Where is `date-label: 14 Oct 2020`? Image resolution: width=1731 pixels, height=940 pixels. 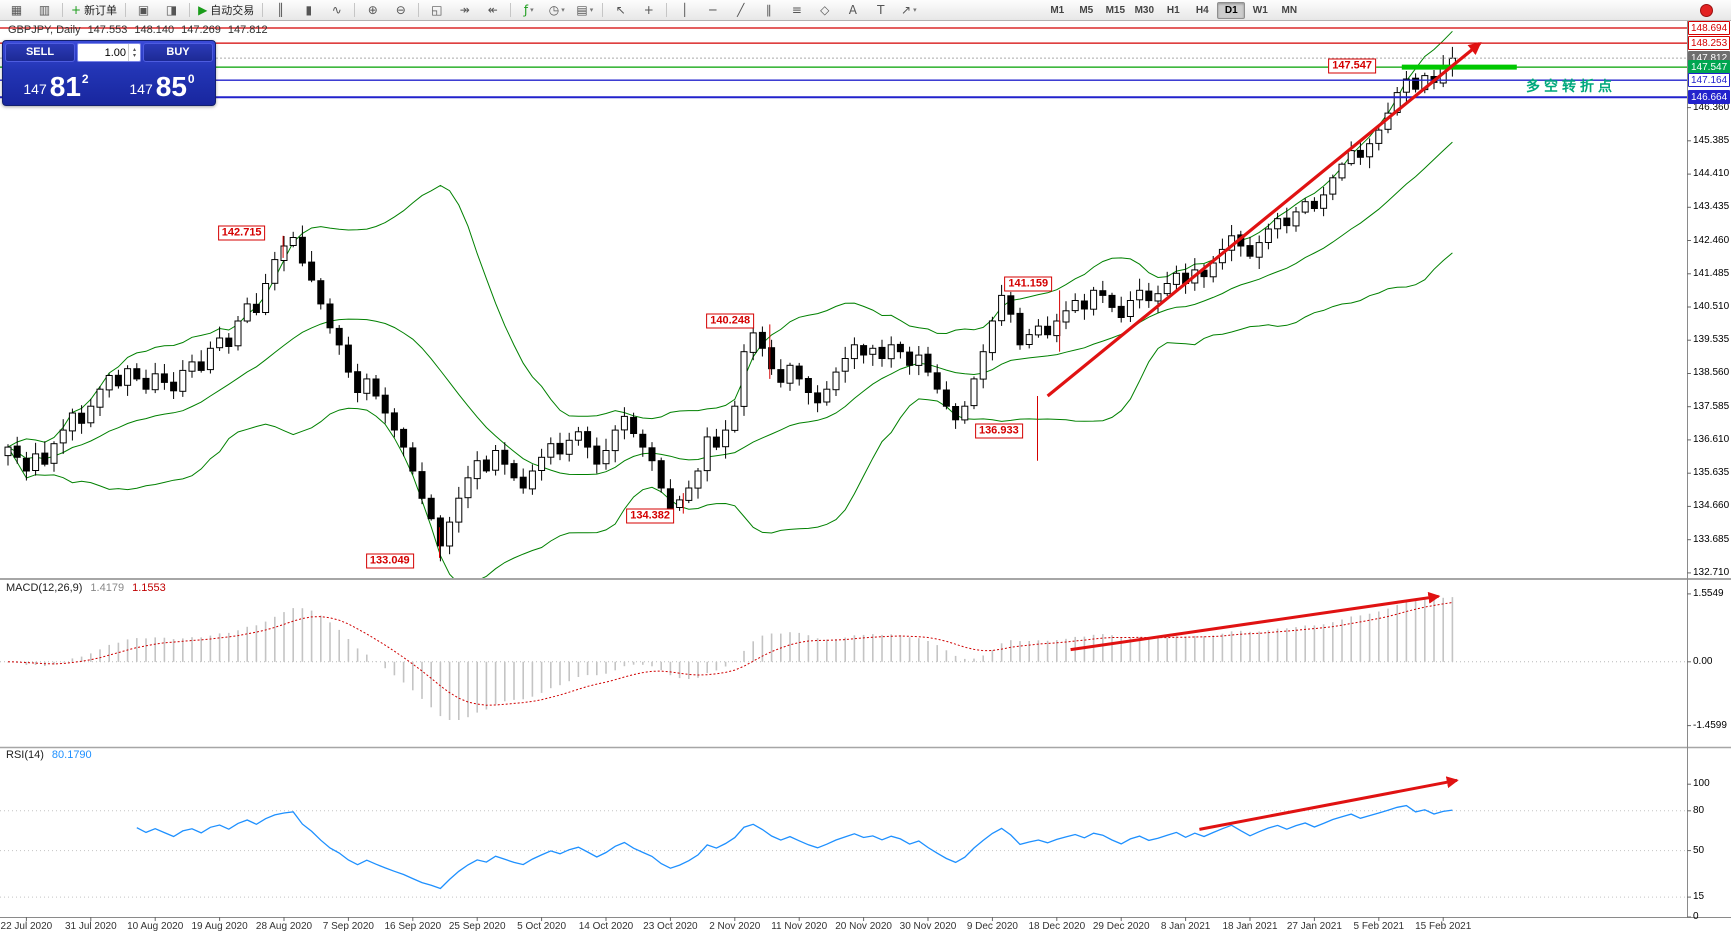 date-label: 14 Oct 2020 is located at coordinates (606, 926).